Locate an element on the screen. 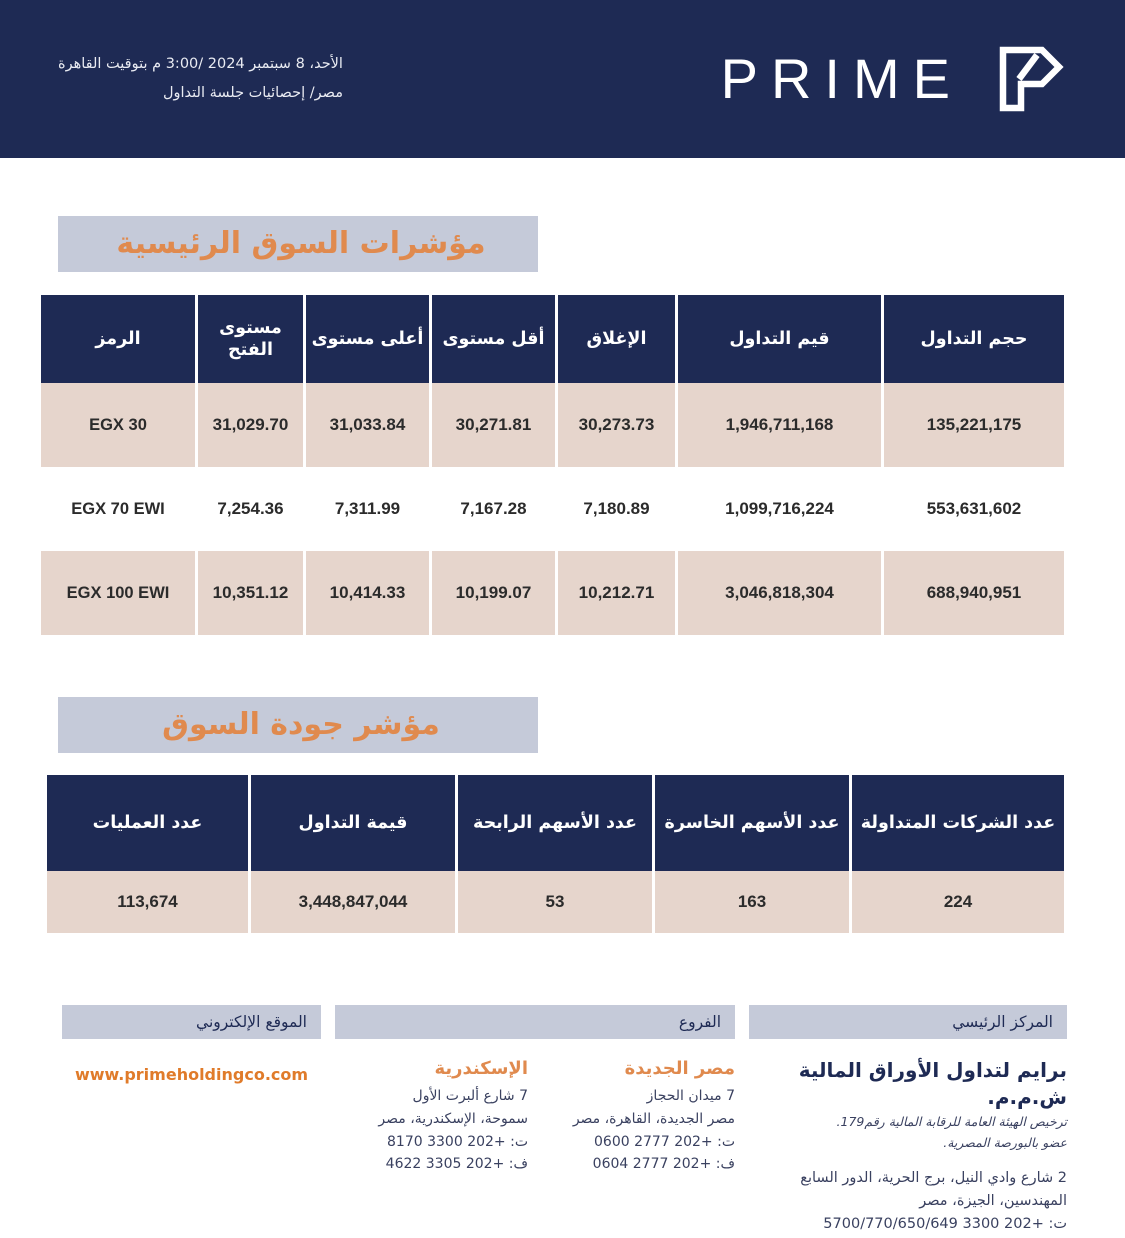 Image resolution: width=1125 pixels, height=1238 pixels. branch-address-line-1: 7 ميدان الحجاز is located at coordinates (690, 1096).